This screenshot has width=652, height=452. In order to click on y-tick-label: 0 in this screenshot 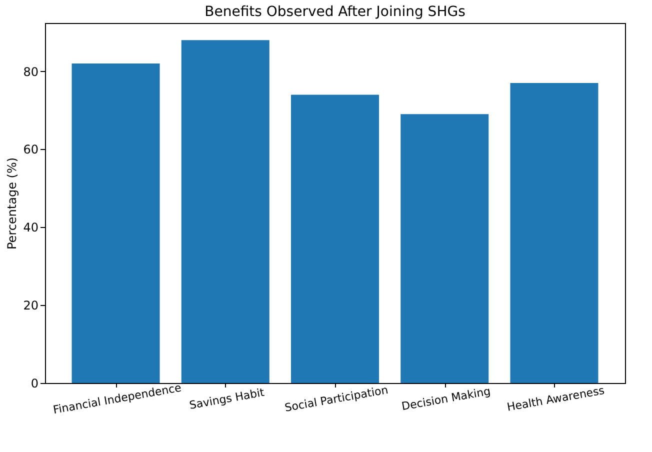, I will do `click(34, 383)`.